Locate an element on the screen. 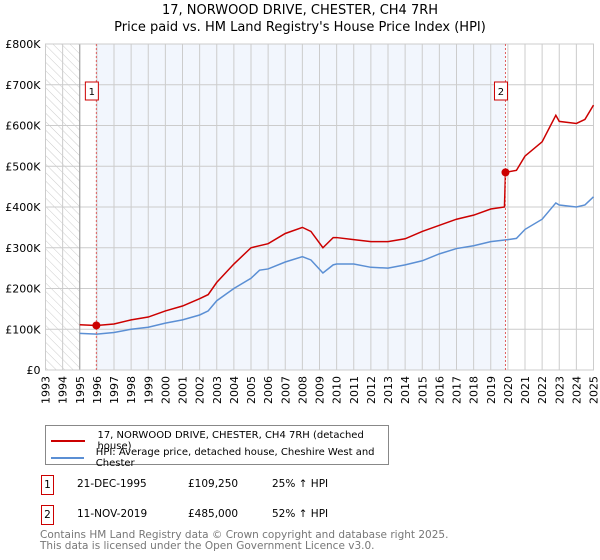  x-tick-label: 2001 is located at coordinates (183, 390).